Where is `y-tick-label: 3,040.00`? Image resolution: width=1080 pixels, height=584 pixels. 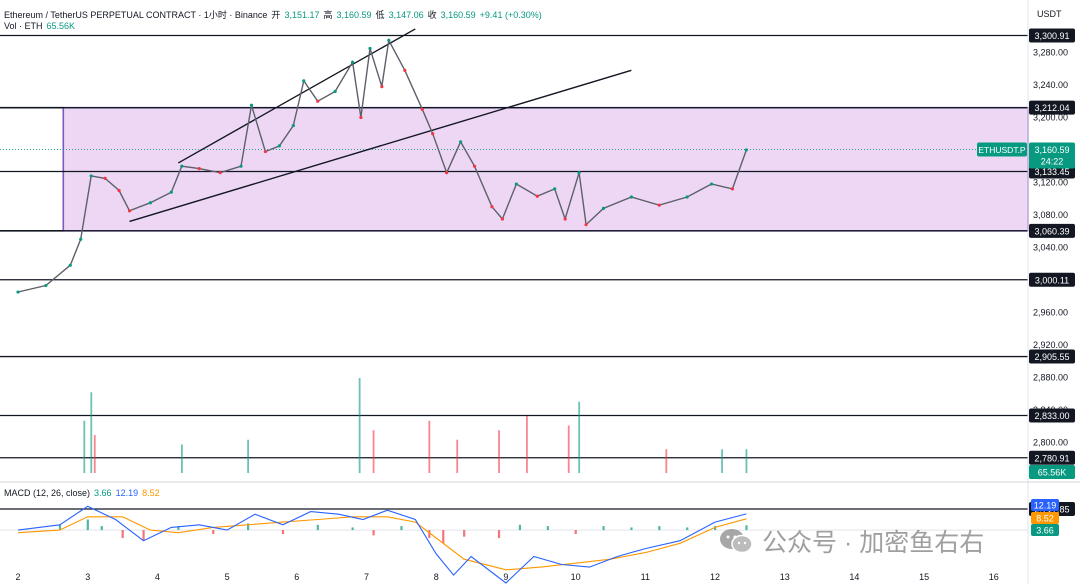
y-tick-label: 3,040.00 is located at coordinates (1050, 247).